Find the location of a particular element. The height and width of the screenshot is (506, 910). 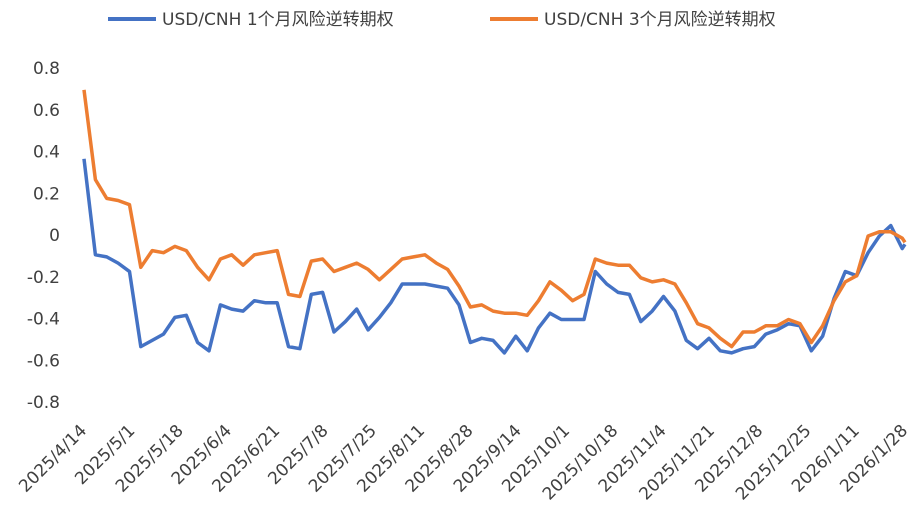

y-tick-label: 0.4 is located at coordinates (46, 153).